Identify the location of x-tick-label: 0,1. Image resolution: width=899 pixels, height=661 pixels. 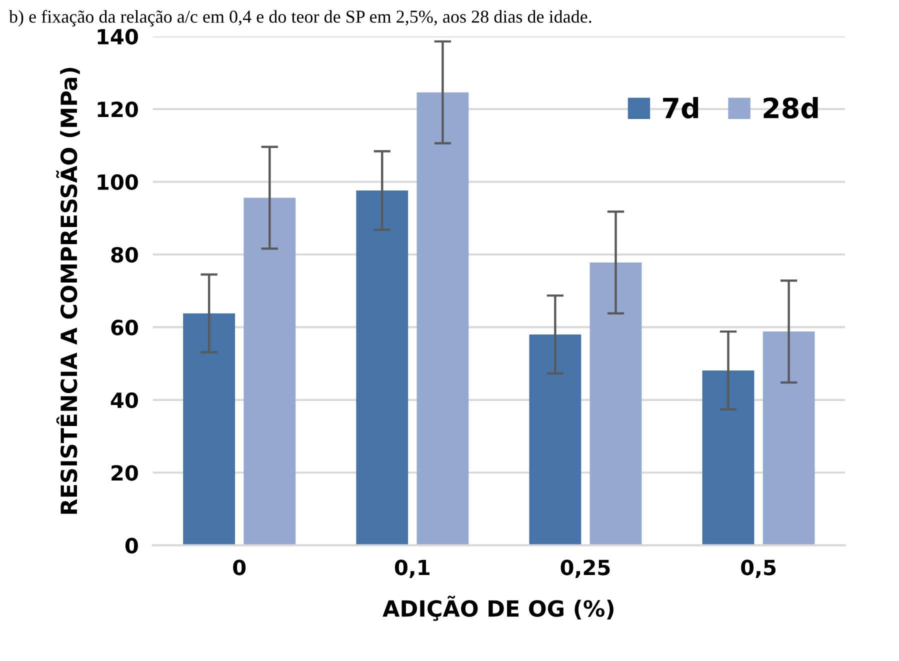
(412, 569).